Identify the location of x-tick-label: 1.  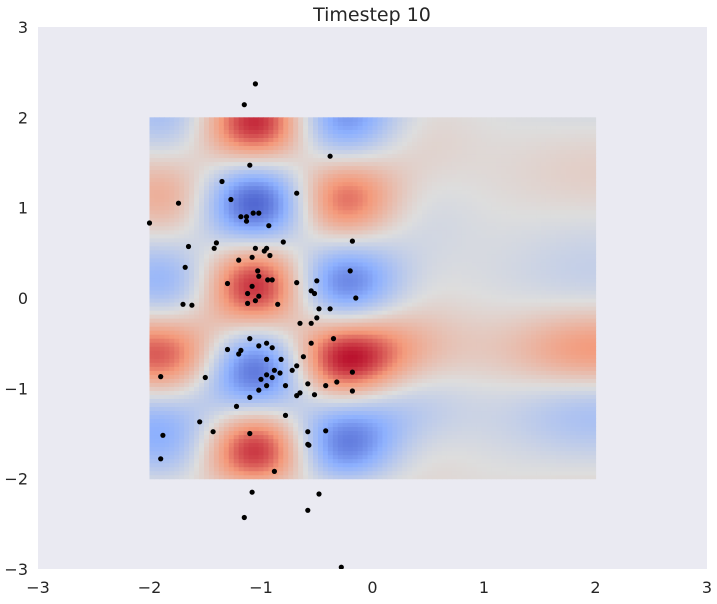
(484, 587).